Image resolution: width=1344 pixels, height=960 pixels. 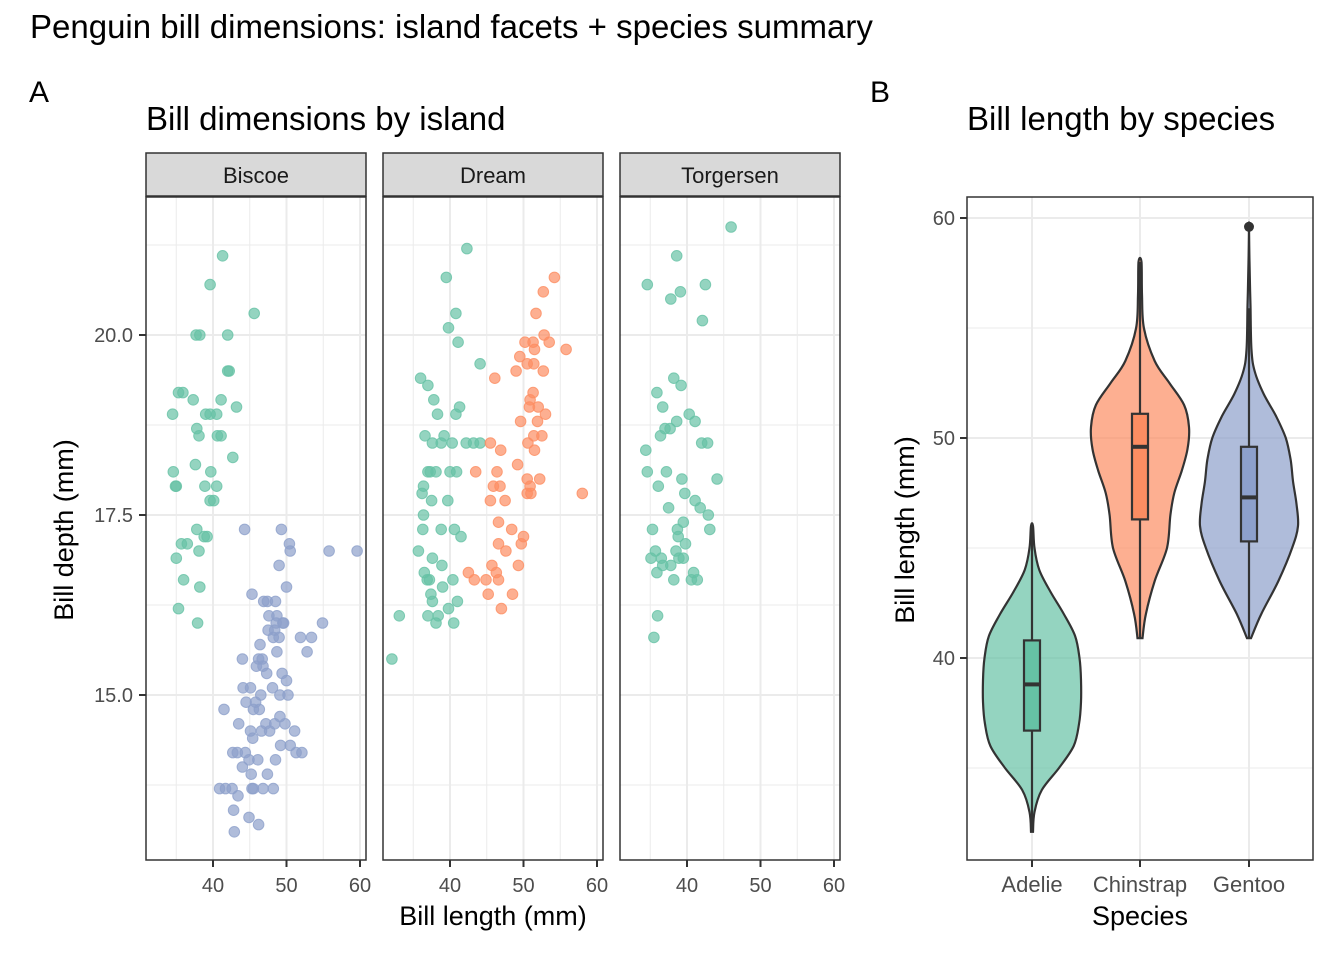 I want to click on violin-adelie, so click(x=1032, y=677).